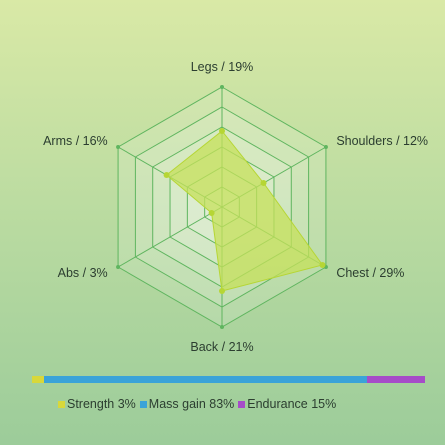 This screenshot has width=445, height=445. What do you see at coordinates (382, 141) in the screenshot?
I see `axis-label-shoulders: Shoulders / 12%` at bounding box center [382, 141].